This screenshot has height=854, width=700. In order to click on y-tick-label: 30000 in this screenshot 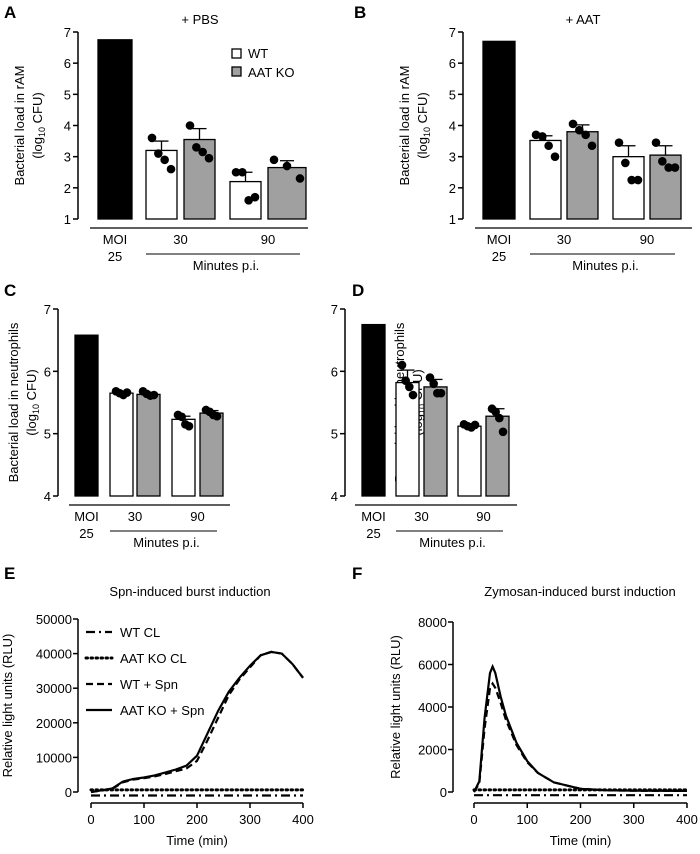, I will do `click(54, 688)`.